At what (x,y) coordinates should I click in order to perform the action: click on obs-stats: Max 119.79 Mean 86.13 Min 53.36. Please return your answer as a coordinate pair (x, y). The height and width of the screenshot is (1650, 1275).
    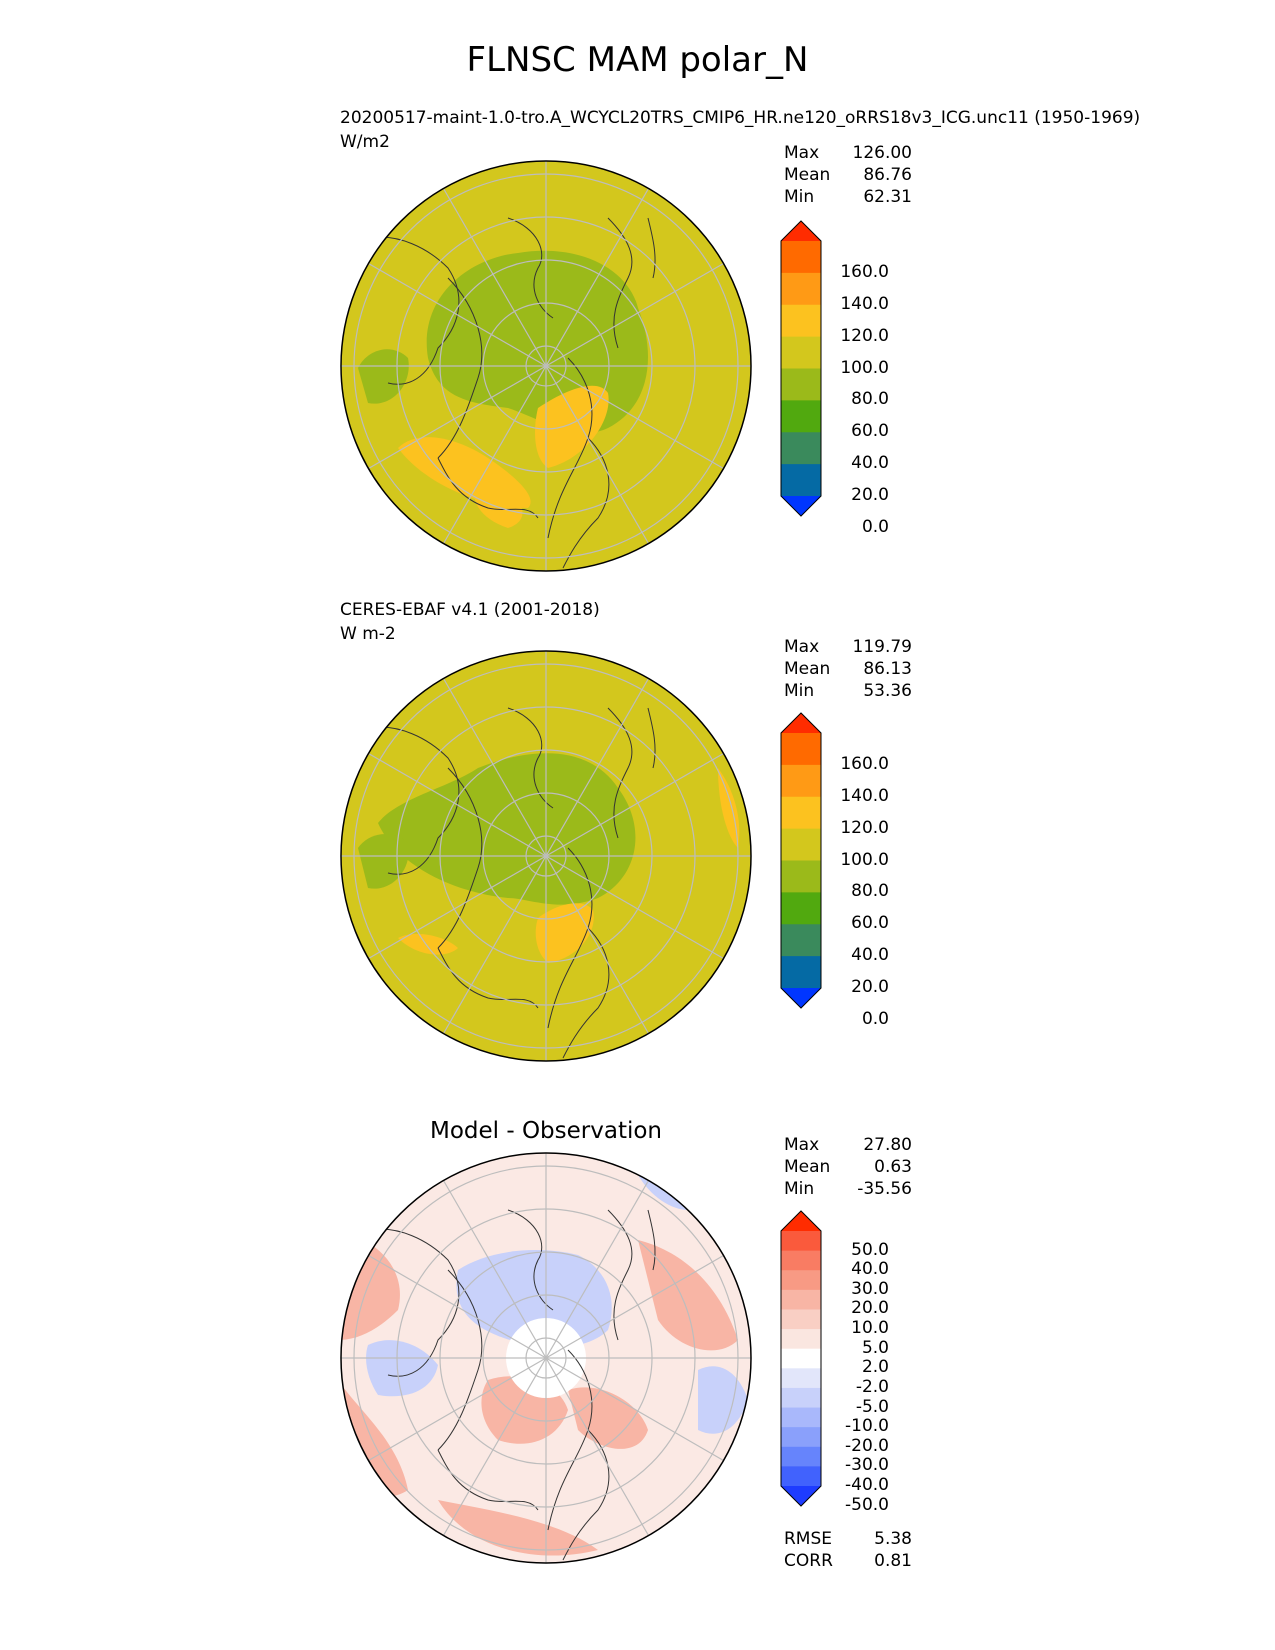
    Looking at the image, I should click on (848, 669).